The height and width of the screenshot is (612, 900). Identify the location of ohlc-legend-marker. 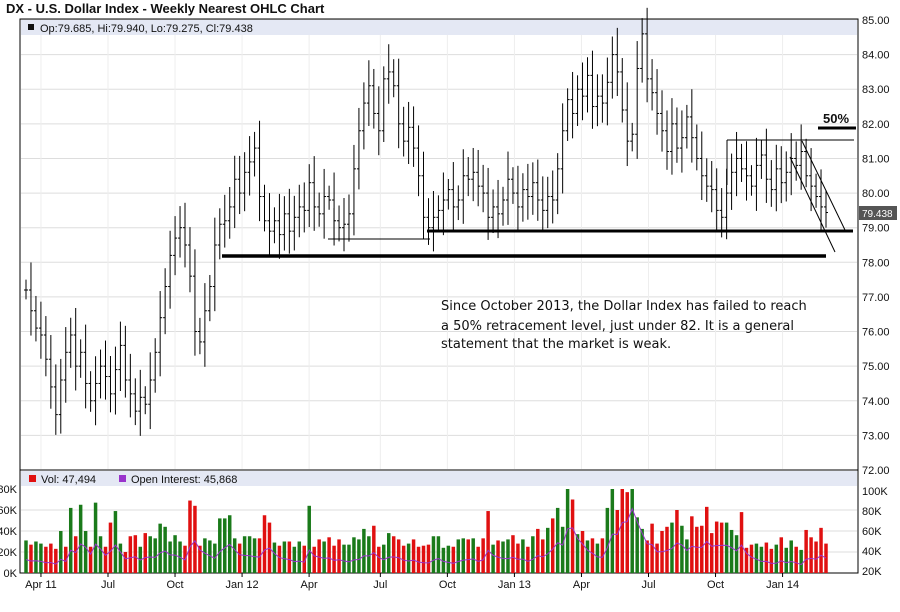
(31, 27).